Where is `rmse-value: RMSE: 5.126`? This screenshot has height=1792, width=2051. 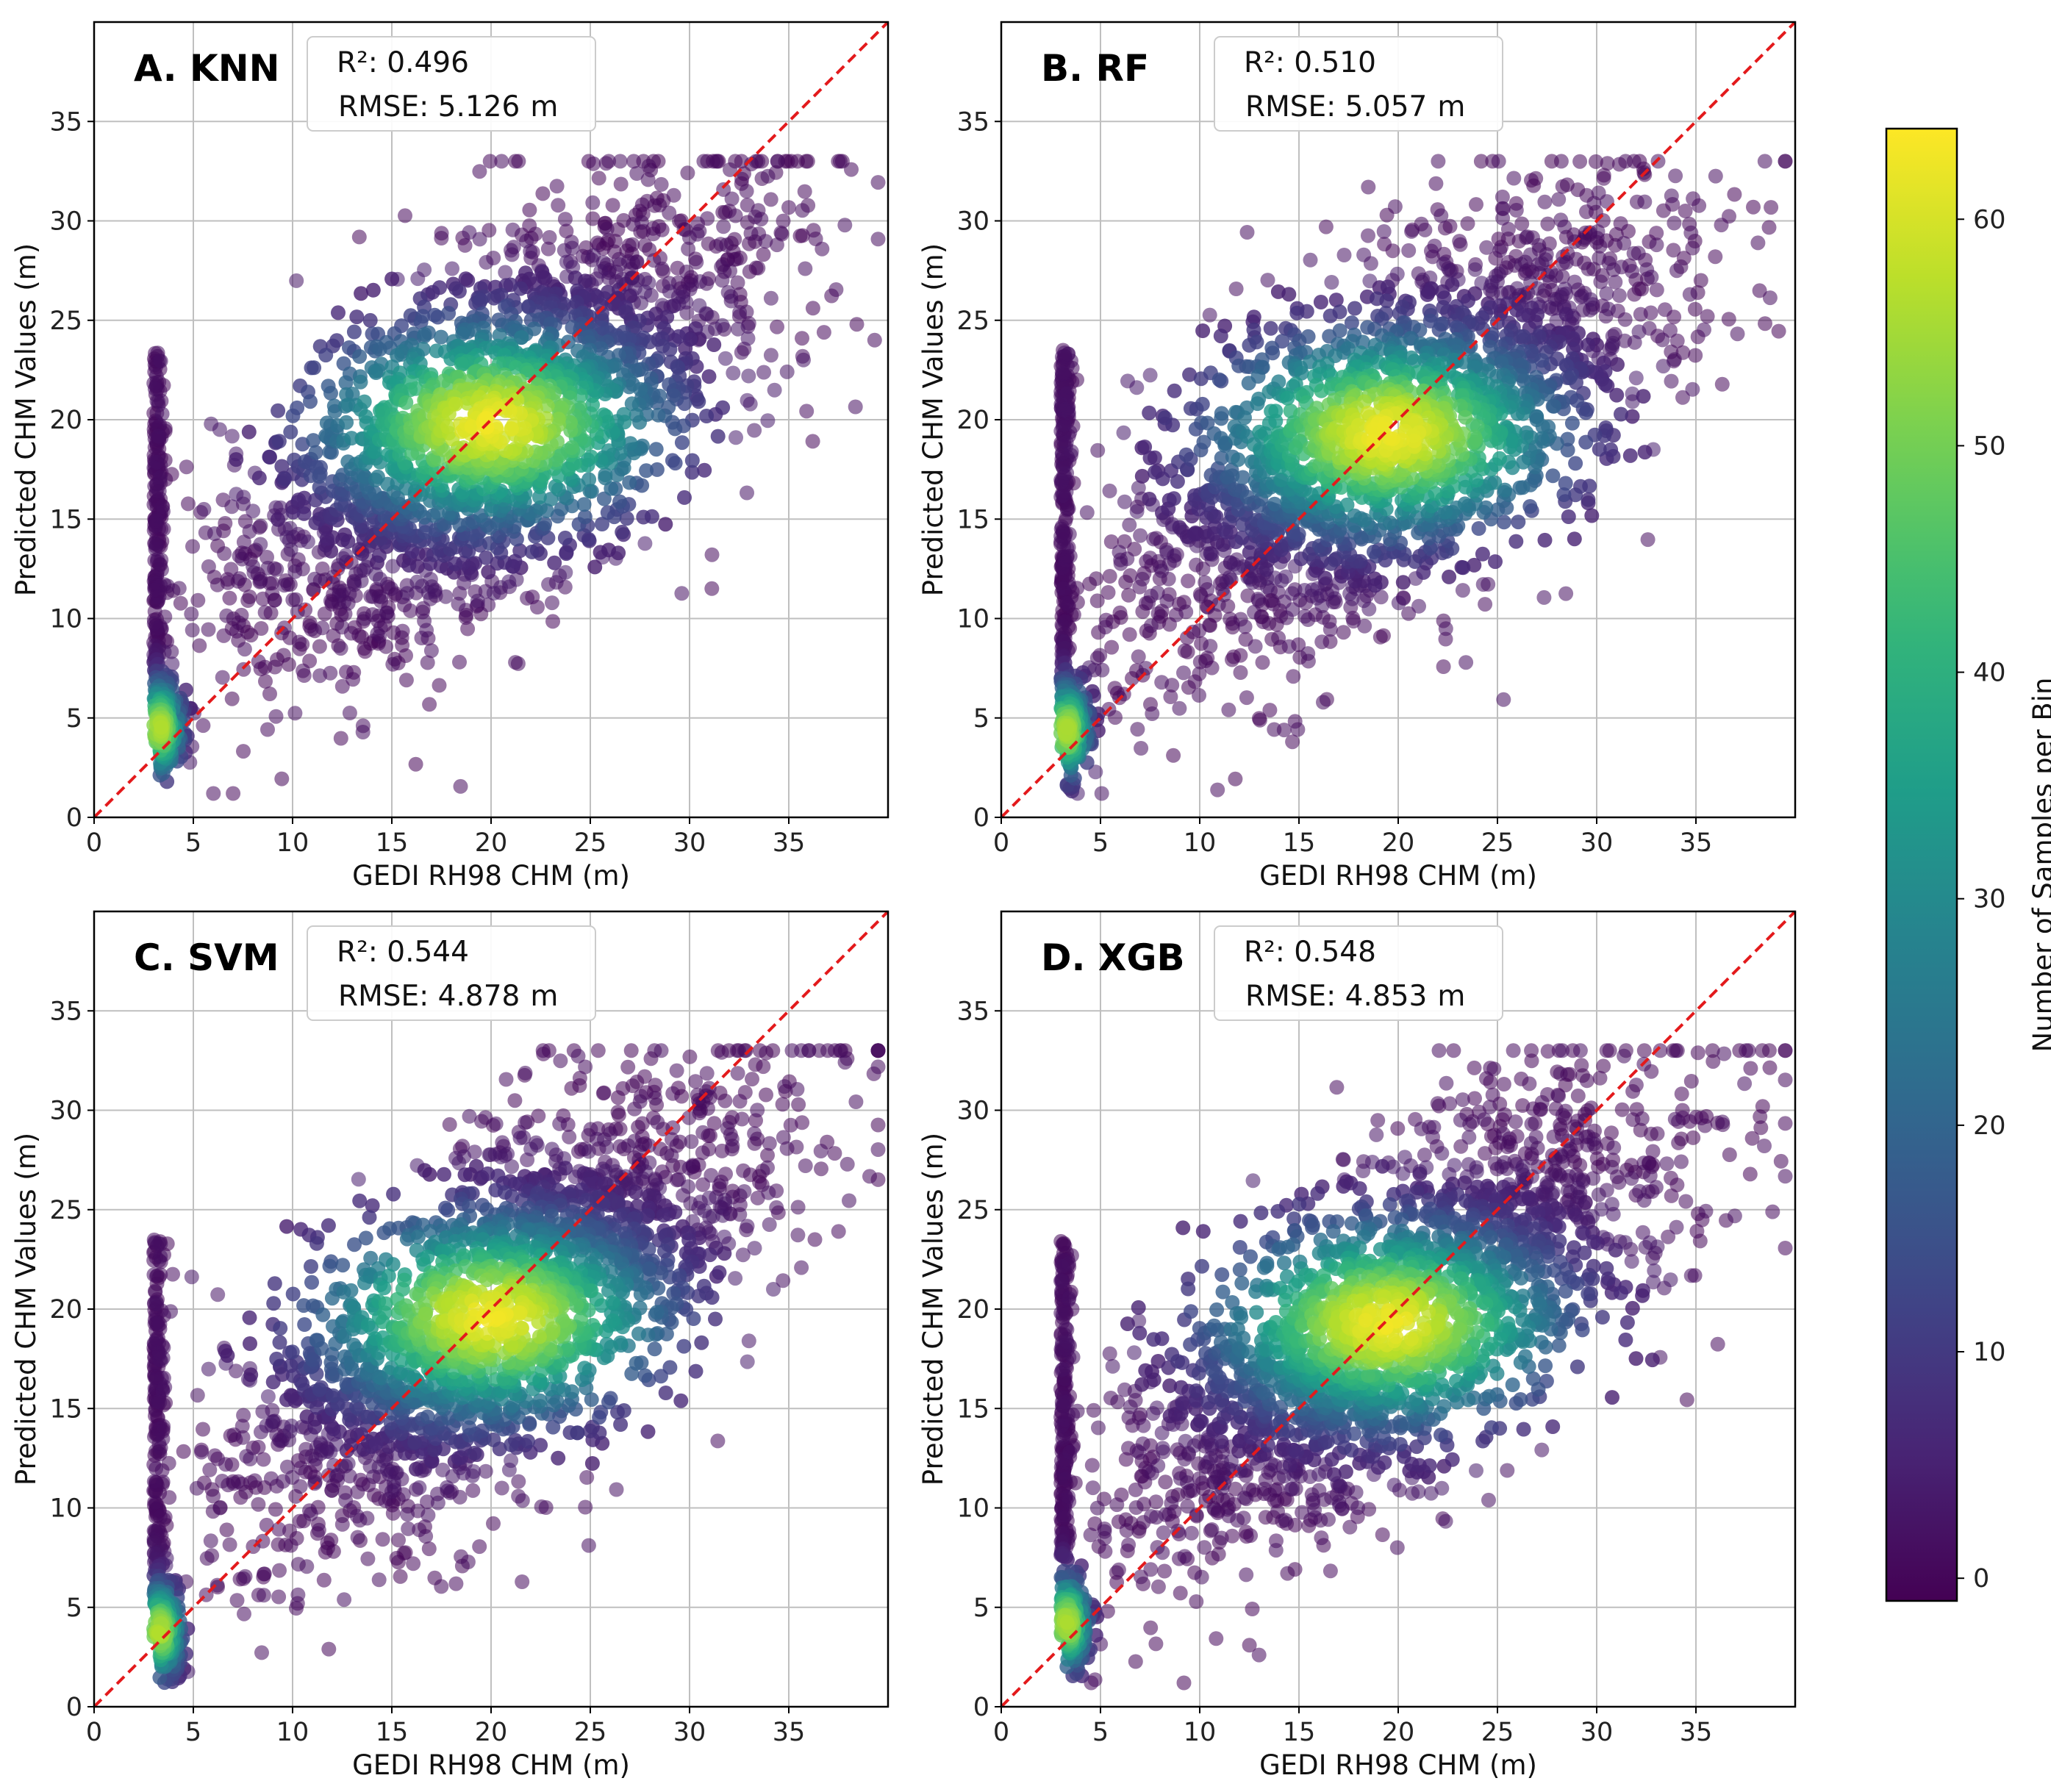
rmse-value: RMSE: 5.126 is located at coordinates (429, 107).